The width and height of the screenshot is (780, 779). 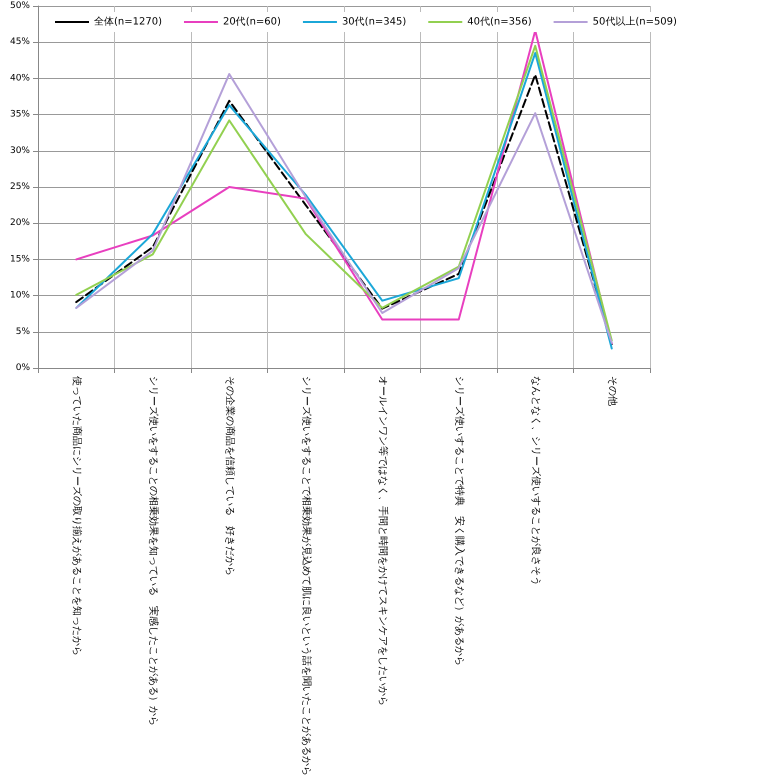 I want to click on legend-label: 40代(n=356), so click(x=499, y=22).